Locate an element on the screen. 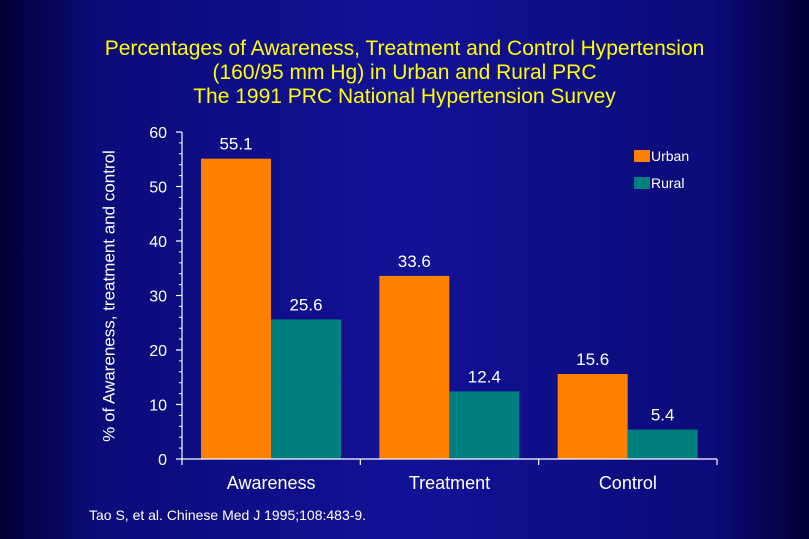 The width and height of the screenshot is (809, 539). legend-label-rural: Rural is located at coordinates (667, 183).